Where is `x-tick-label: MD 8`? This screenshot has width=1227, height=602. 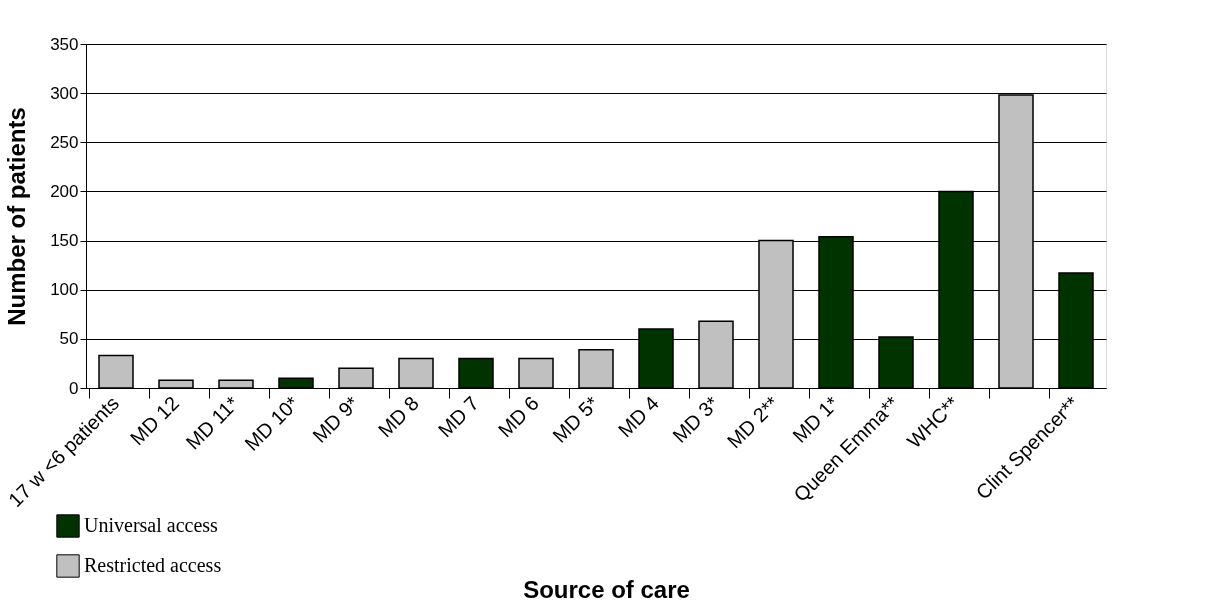
x-tick-label: MD 8 is located at coordinates (398, 417).